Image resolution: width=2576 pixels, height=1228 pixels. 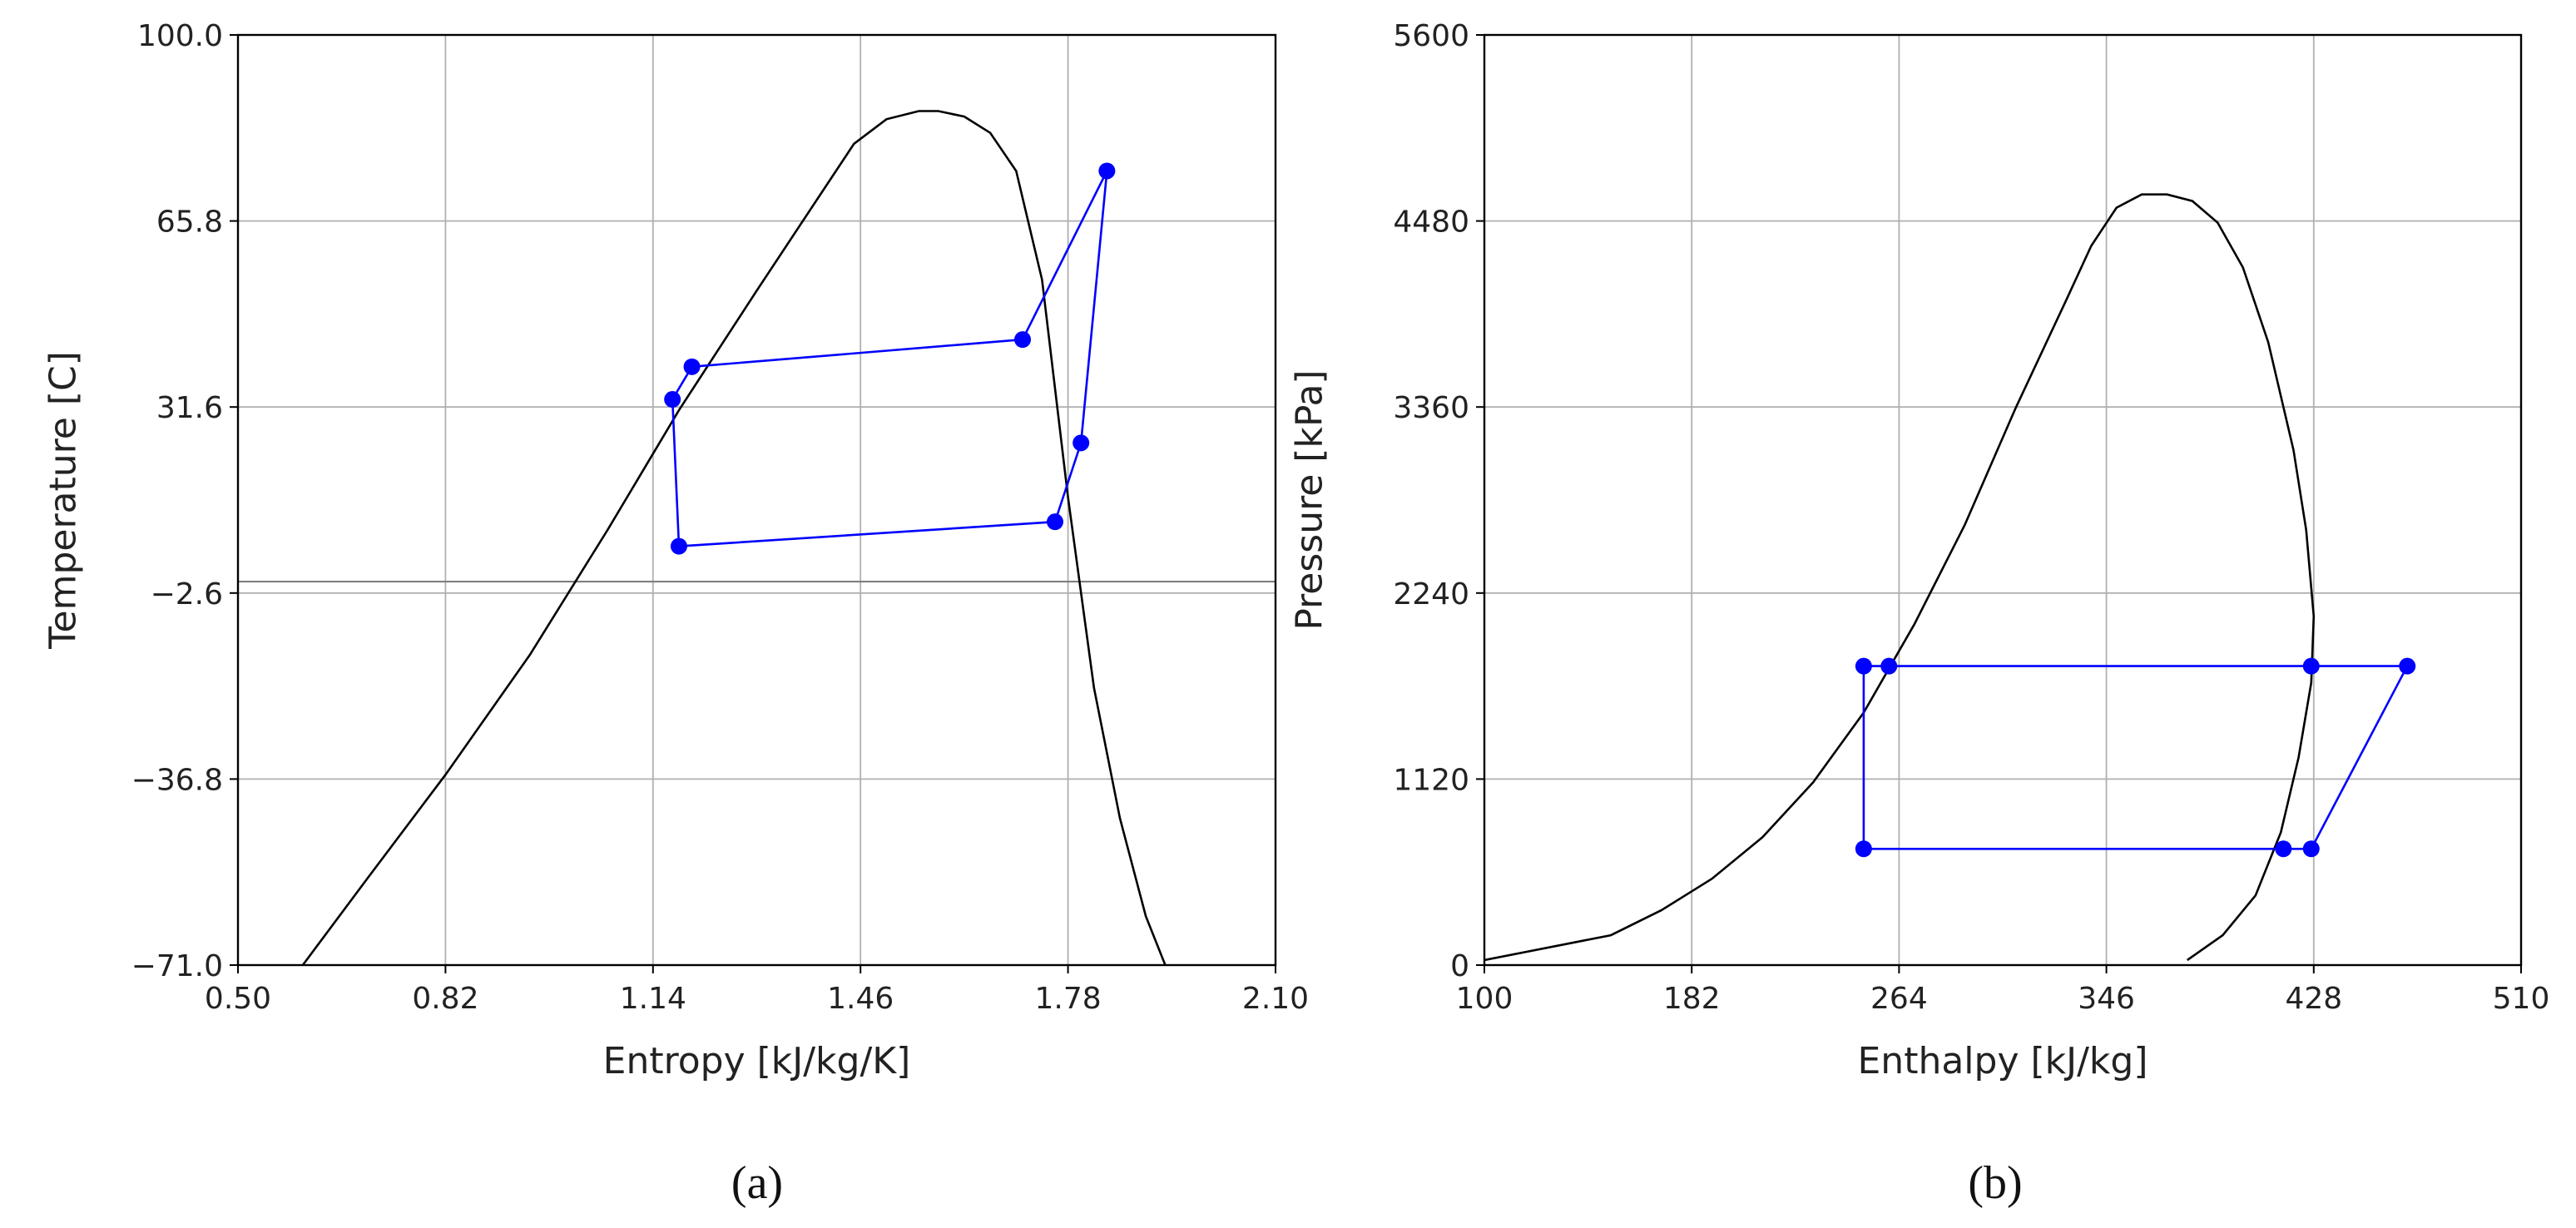 What do you see at coordinates (189, 408) in the screenshot?
I see `y-tick-label: 31.6` at bounding box center [189, 408].